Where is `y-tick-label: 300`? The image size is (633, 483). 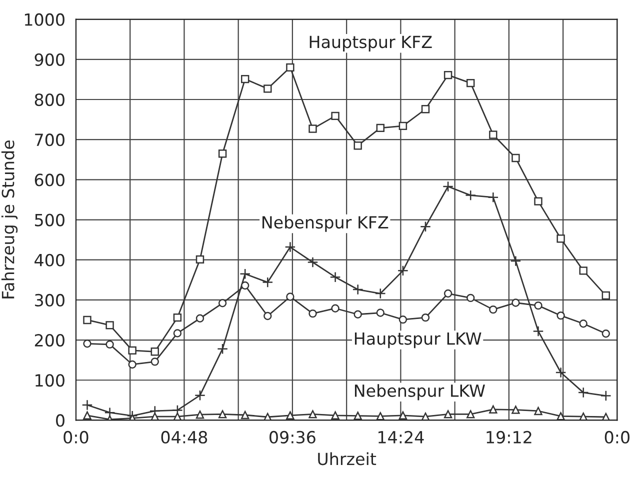 y-tick-label: 300 is located at coordinates (49, 300).